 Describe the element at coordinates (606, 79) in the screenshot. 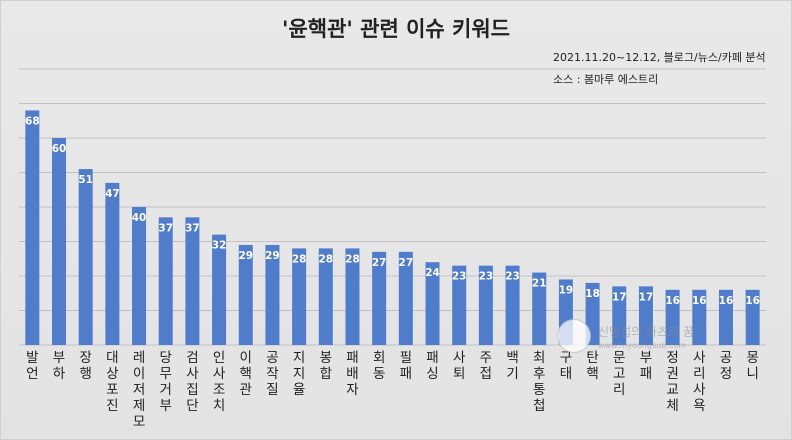

I see `chart-source: 소스 : 봄마루 에스트리` at that location.